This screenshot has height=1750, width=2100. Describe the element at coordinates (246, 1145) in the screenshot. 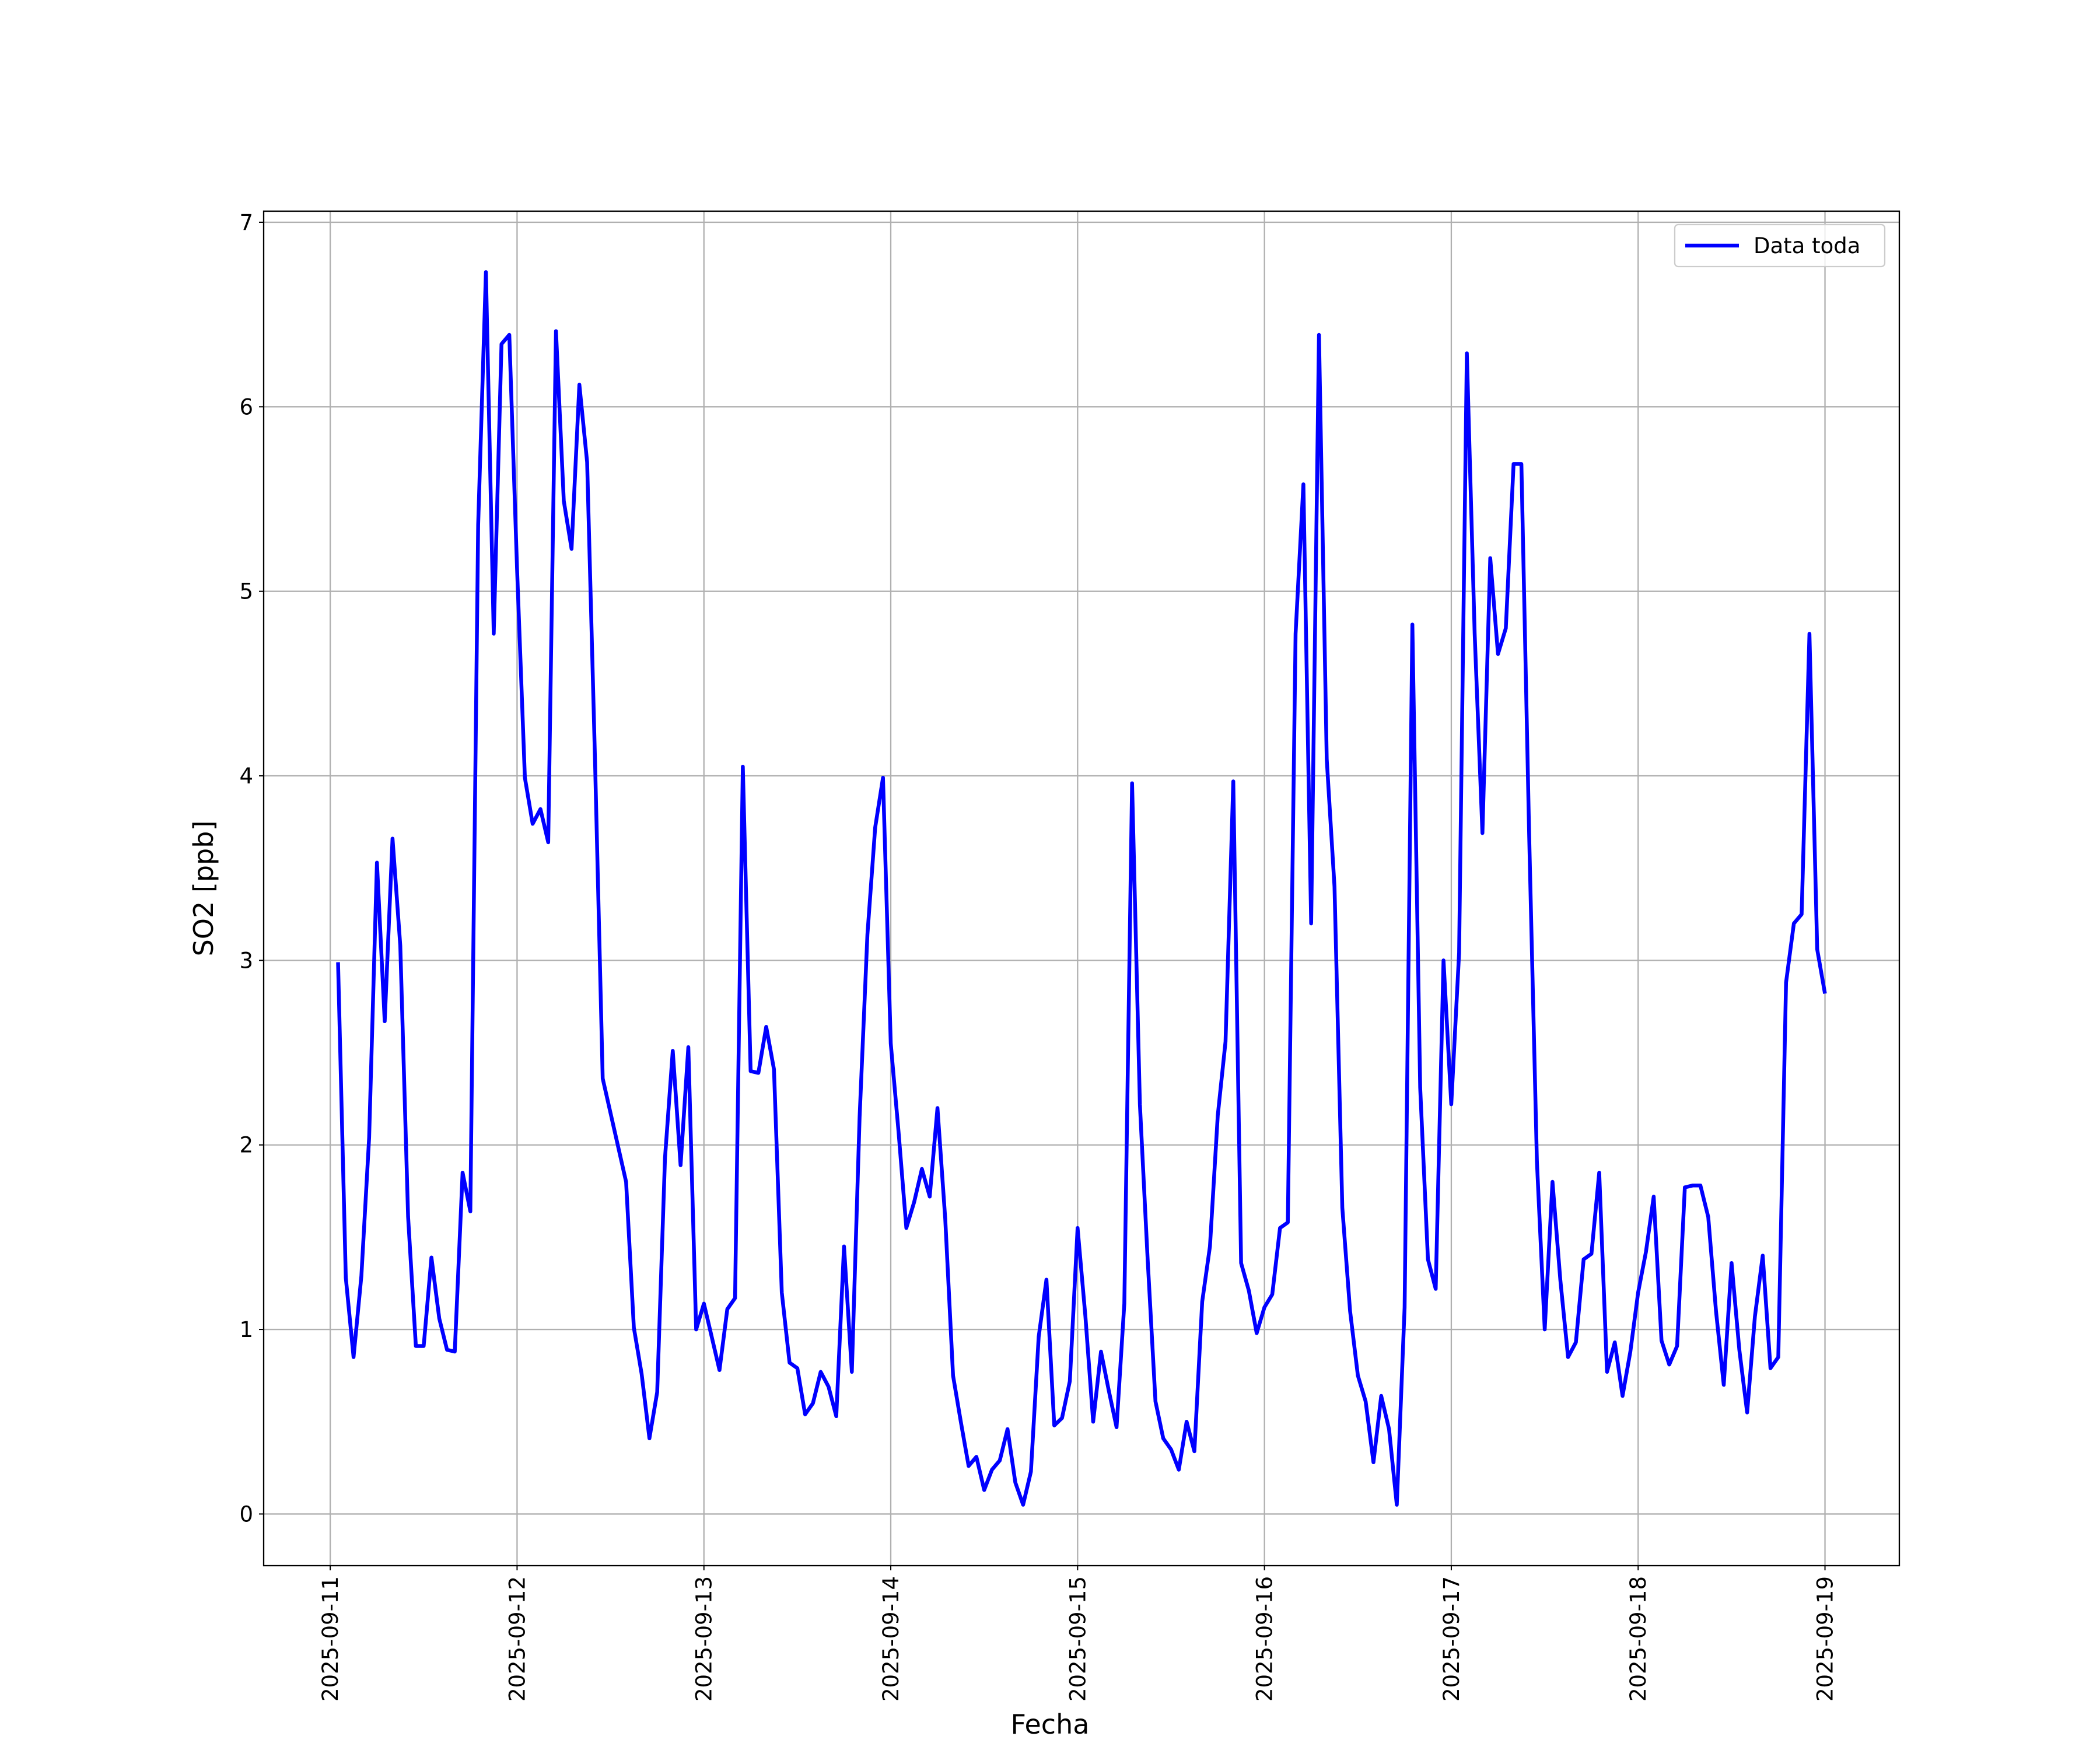

I see `y-tick-label: 2` at that location.